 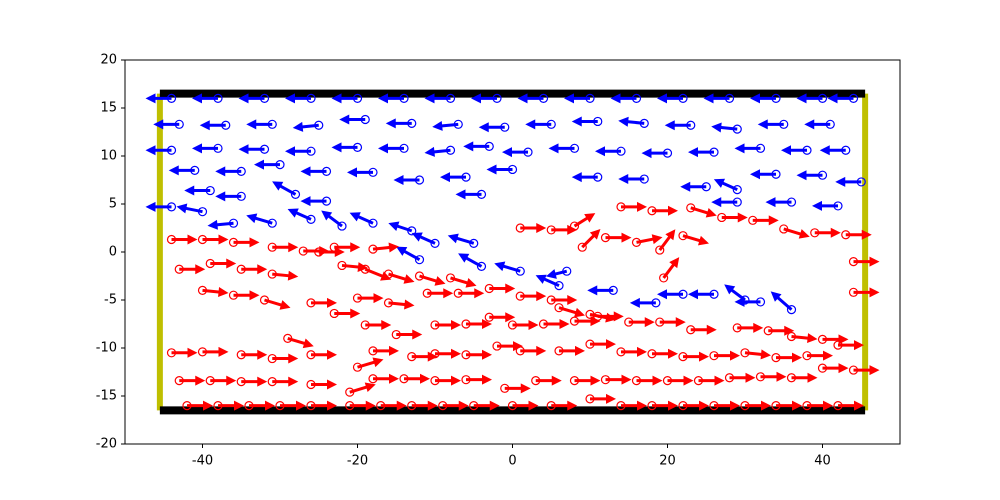 What do you see at coordinates (512, 461) in the screenshot?
I see `x-tick-label: 0` at bounding box center [512, 461].